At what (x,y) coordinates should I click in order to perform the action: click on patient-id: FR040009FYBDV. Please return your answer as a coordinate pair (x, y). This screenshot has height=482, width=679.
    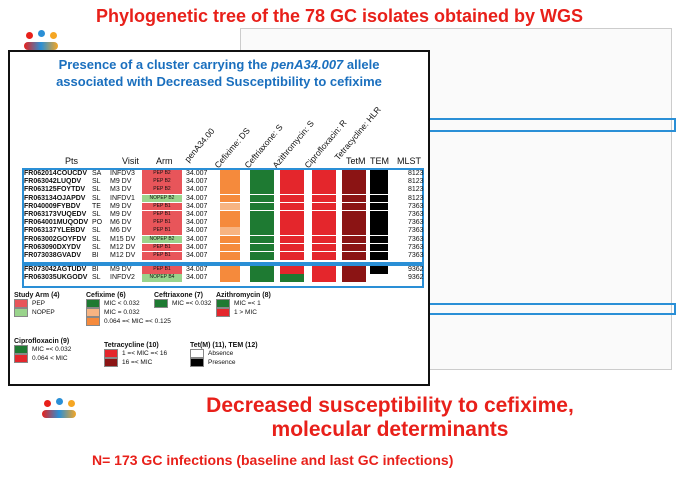
    Looking at the image, I should click on (52, 206).